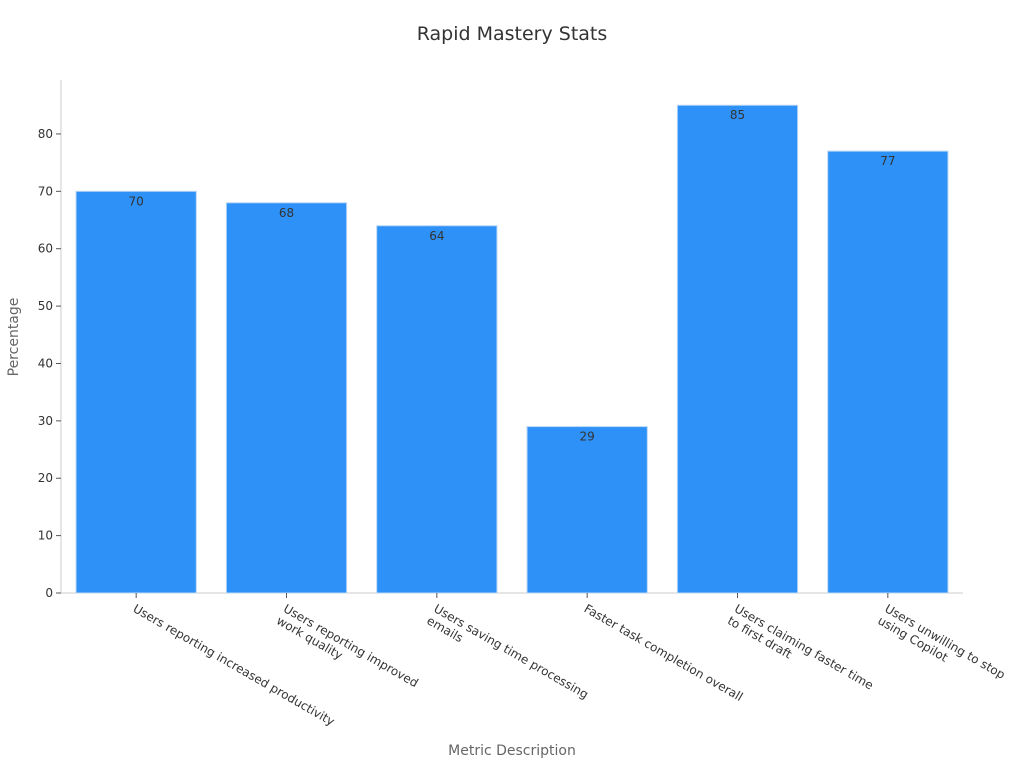 The width and height of the screenshot is (1024, 768). Describe the element at coordinates (286, 213) in the screenshot. I see `value-label: 68` at that location.